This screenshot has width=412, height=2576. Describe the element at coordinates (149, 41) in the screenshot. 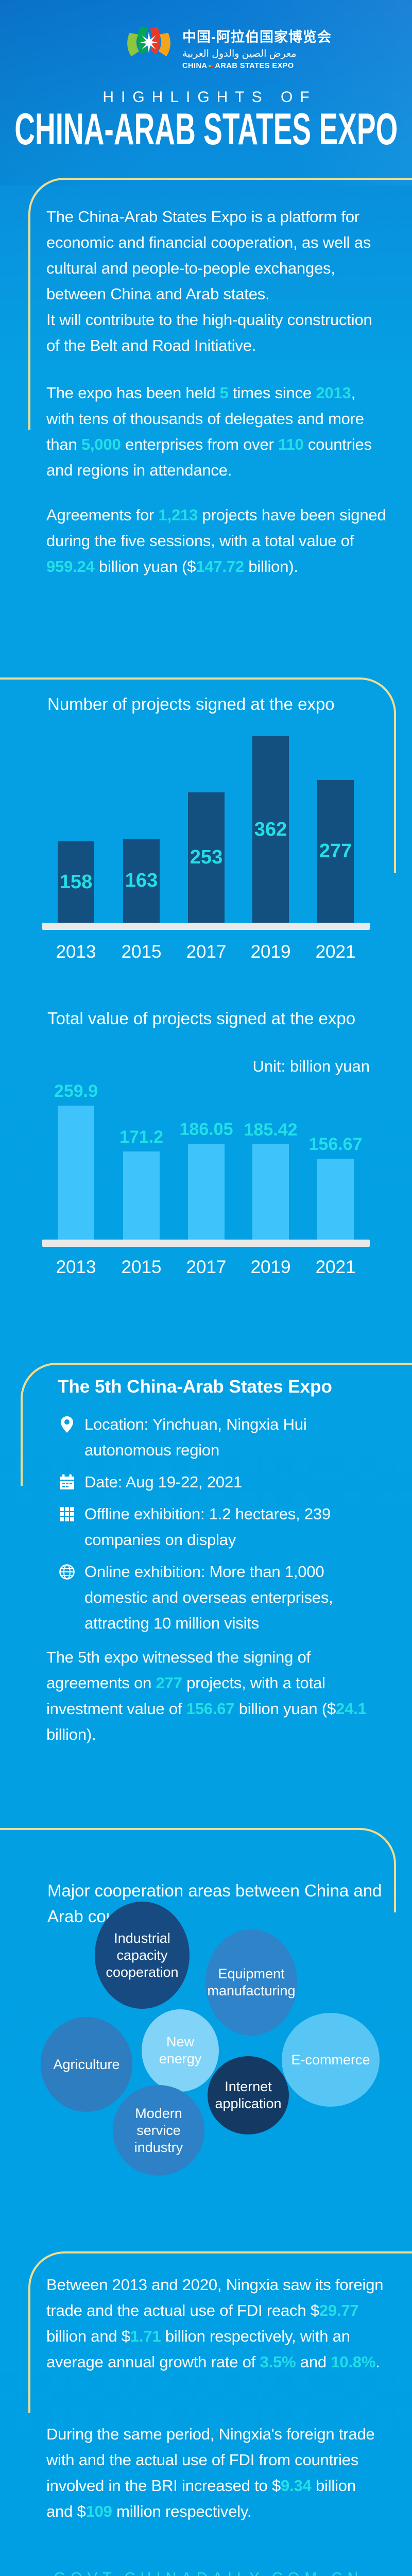

I see `expo-logo-icon` at that location.